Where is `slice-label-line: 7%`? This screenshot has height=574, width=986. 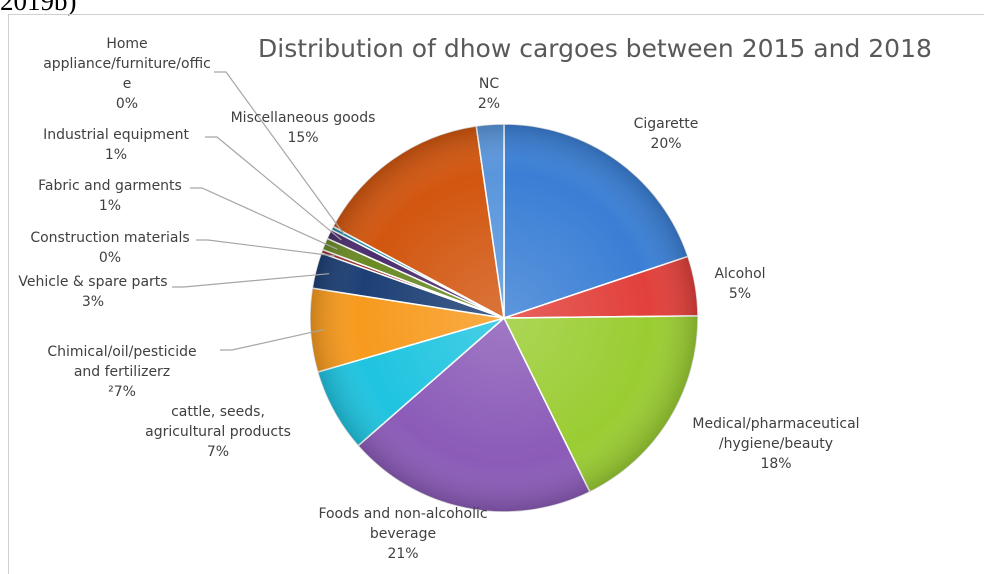 slice-label-line: 7% is located at coordinates (218, 452).